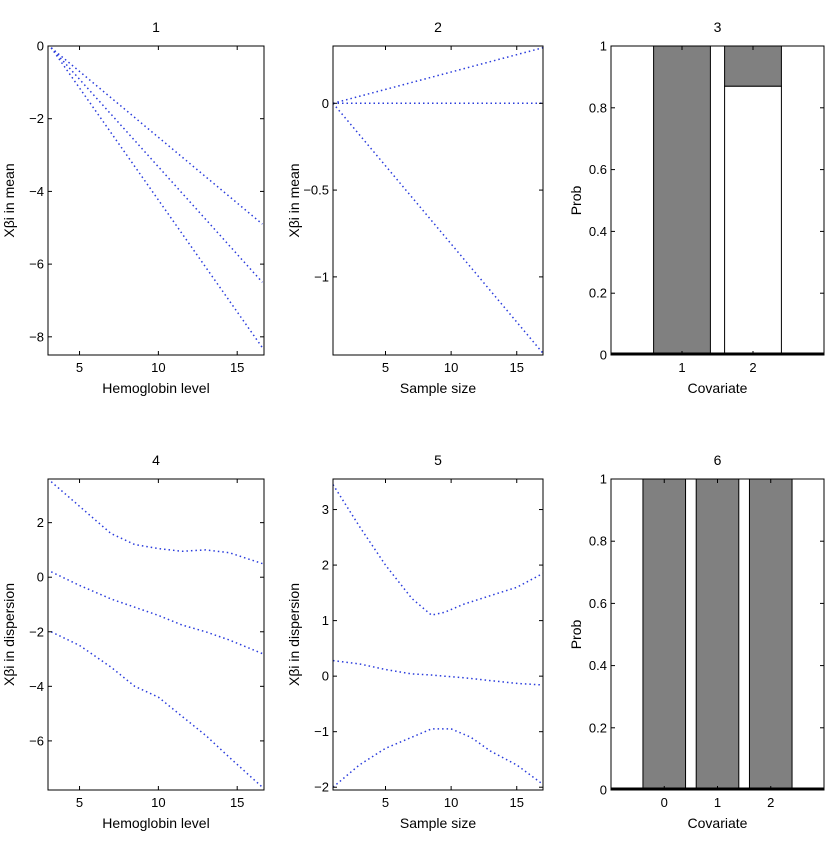 The height and width of the screenshot is (843, 830). Describe the element at coordinates (576, 635) in the screenshot. I see `panel-6-ylabel: Prob` at that location.